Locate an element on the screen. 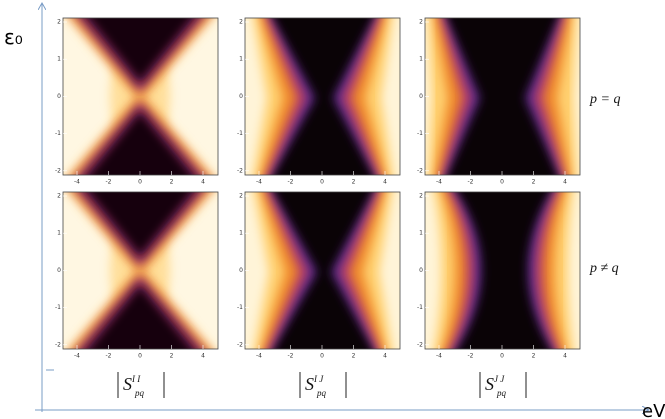 The height and width of the screenshot is (419, 665). x-axis-label: eV is located at coordinates (653, 410).